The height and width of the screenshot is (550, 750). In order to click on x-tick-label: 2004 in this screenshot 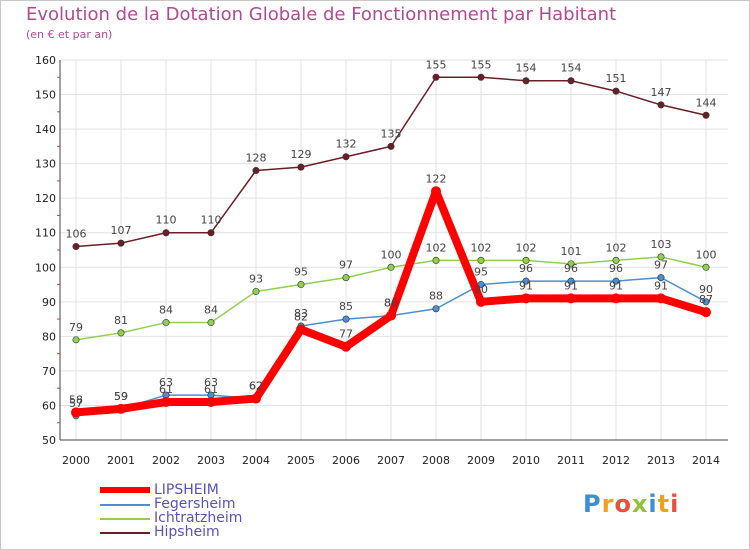, I will do `click(256, 460)`.